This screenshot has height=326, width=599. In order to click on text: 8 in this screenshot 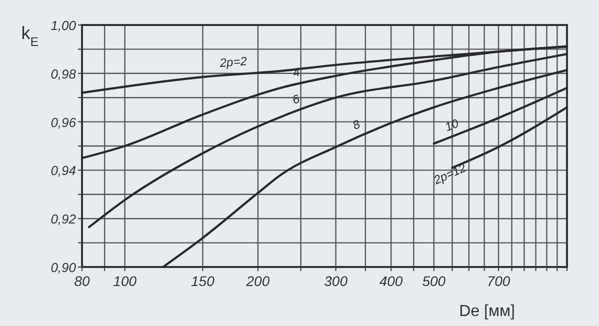, I will do `click(356, 124)`.